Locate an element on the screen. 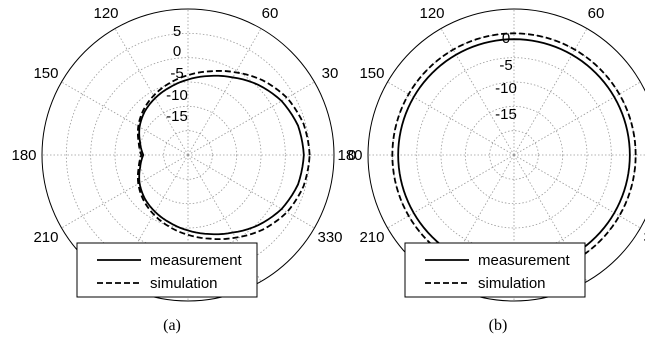 This screenshot has width=645, height=343. radial-labels-b: 0 -5 -10 -15 is located at coordinates (506, 76).